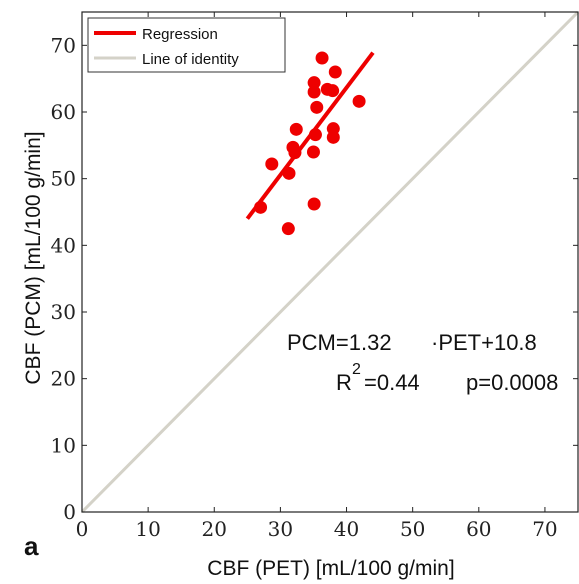 Image resolution: width=579 pixels, height=584 pixels. What do you see at coordinates (214, 529) in the screenshot?
I see `x-tick-label: 20` at bounding box center [214, 529].